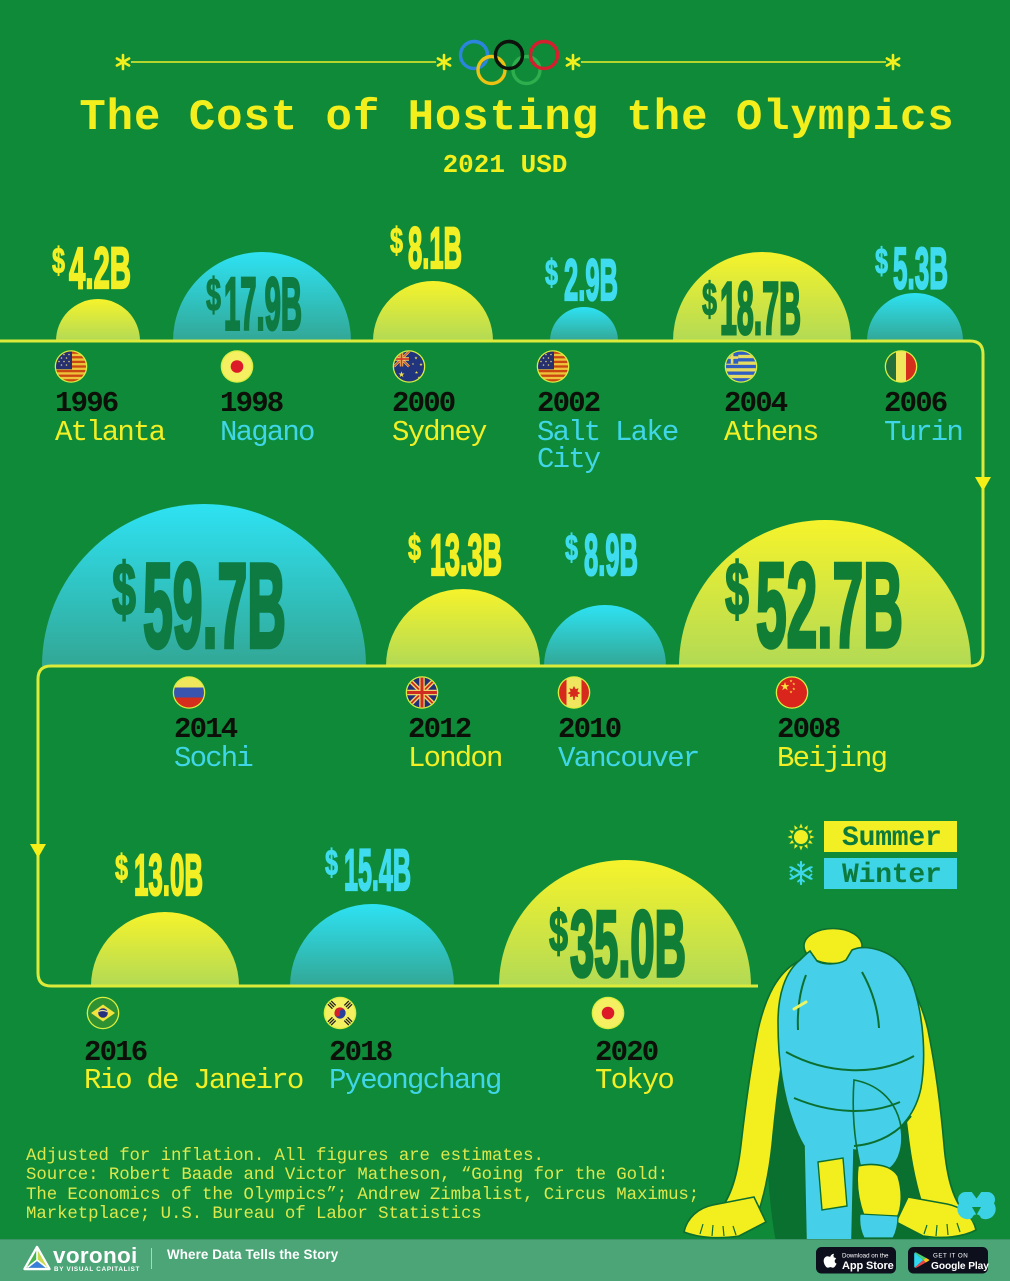 The height and width of the screenshot is (1281, 1010). What do you see at coordinates (100, 268) in the screenshot?
I see `svg-text: 4.2B` at bounding box center [100, 268].